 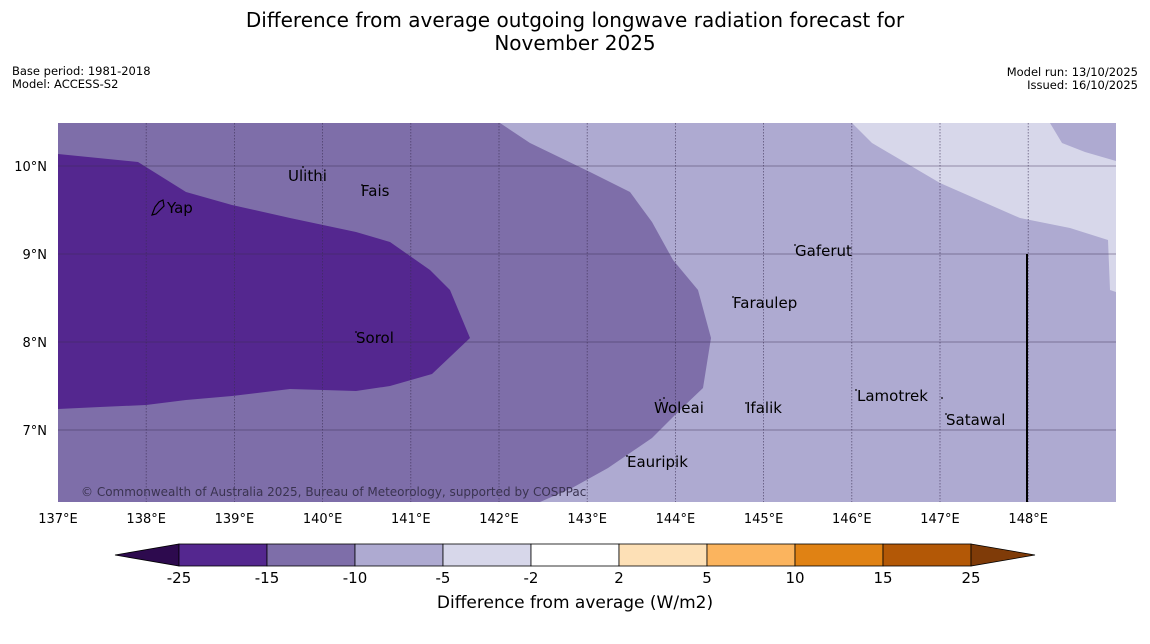 What do you see at coordinates (323, 519) in the screenshot?
I see `lon-label: 140°E` at bounding box center [323, 519].